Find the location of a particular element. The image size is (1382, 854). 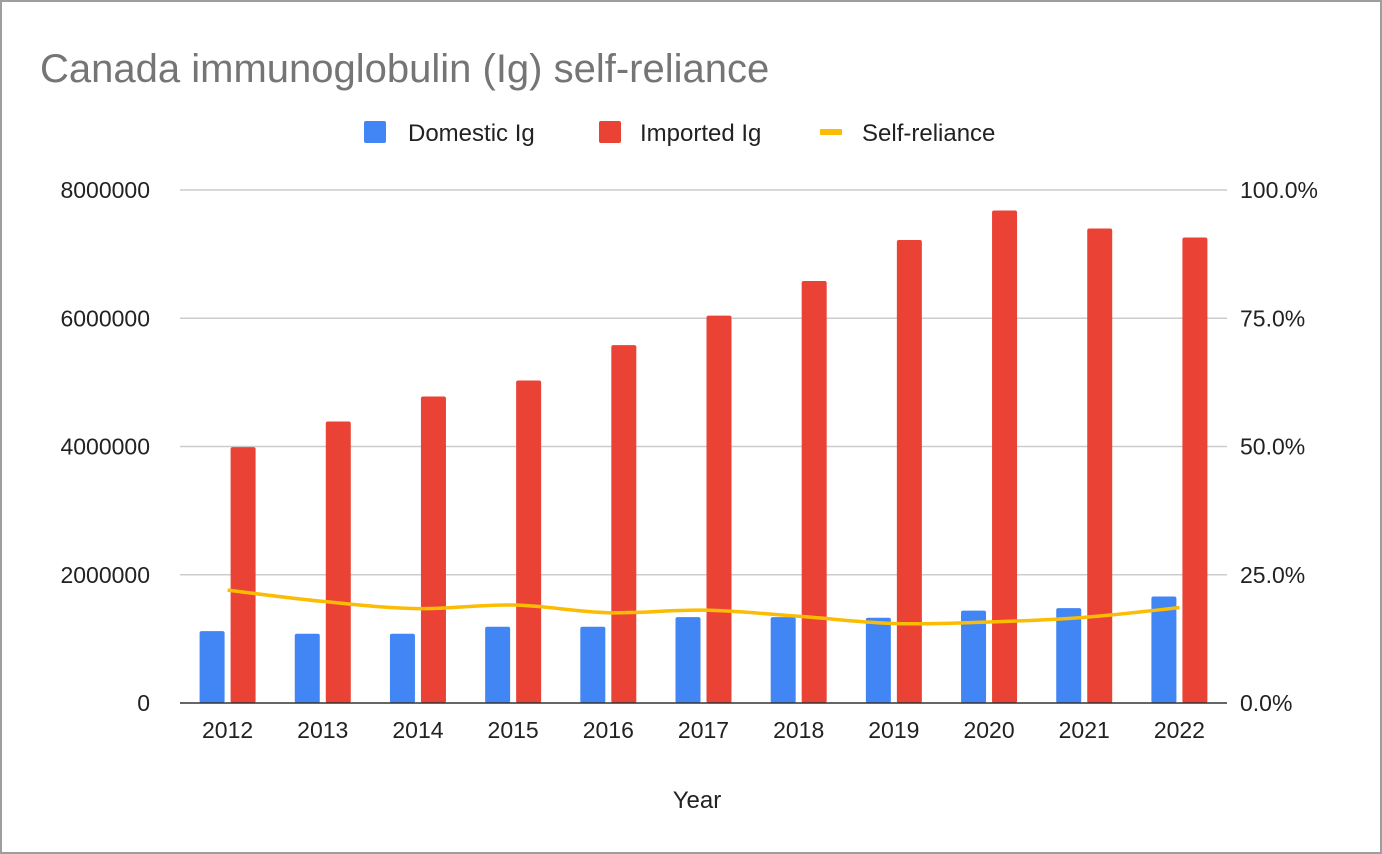

legend-swatch-imported is located at coordinates (610, 132).